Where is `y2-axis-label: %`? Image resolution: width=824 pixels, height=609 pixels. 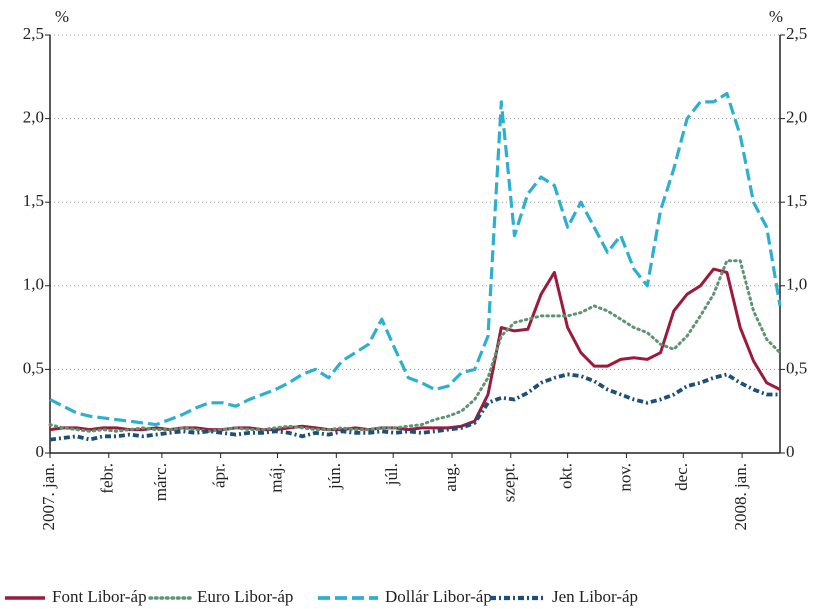 y2-axis-label: % is located at coordinates (776, 16).